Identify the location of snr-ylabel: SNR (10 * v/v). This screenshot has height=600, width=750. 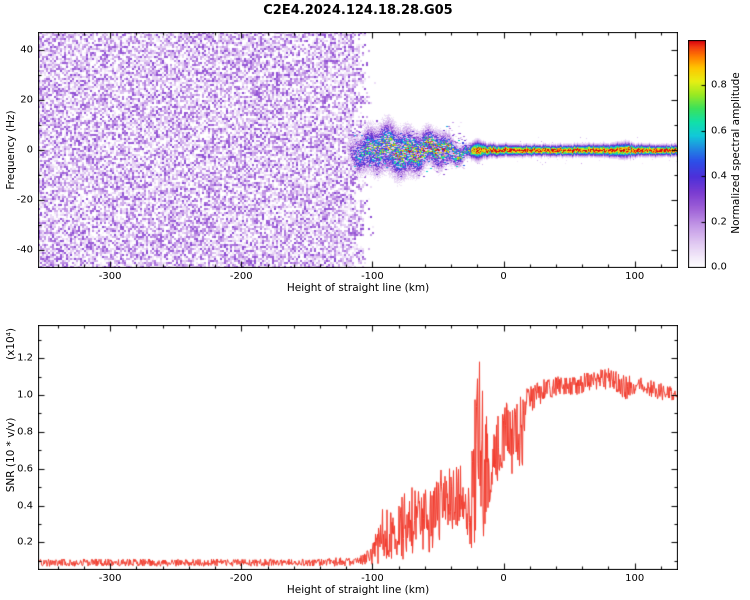
(11, 455).